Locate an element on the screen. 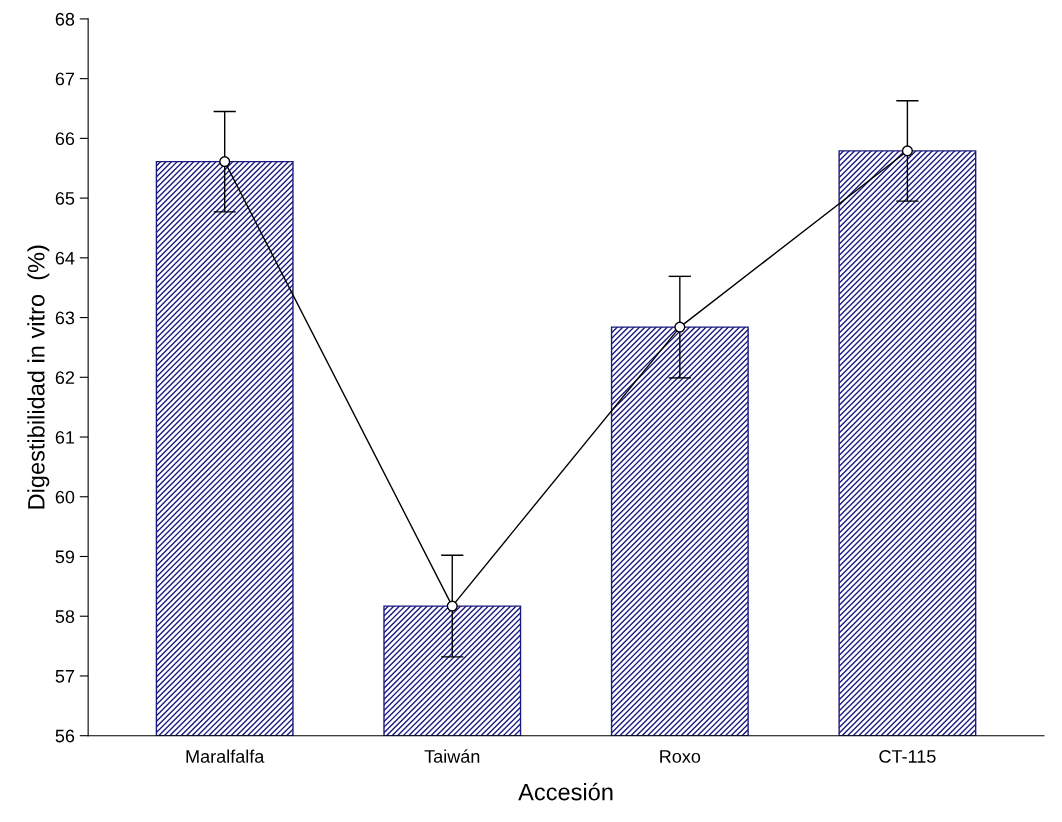 This screenshot has width=1062, height=822. x-axis-title: Accesión is located at coordinates (565, 791).